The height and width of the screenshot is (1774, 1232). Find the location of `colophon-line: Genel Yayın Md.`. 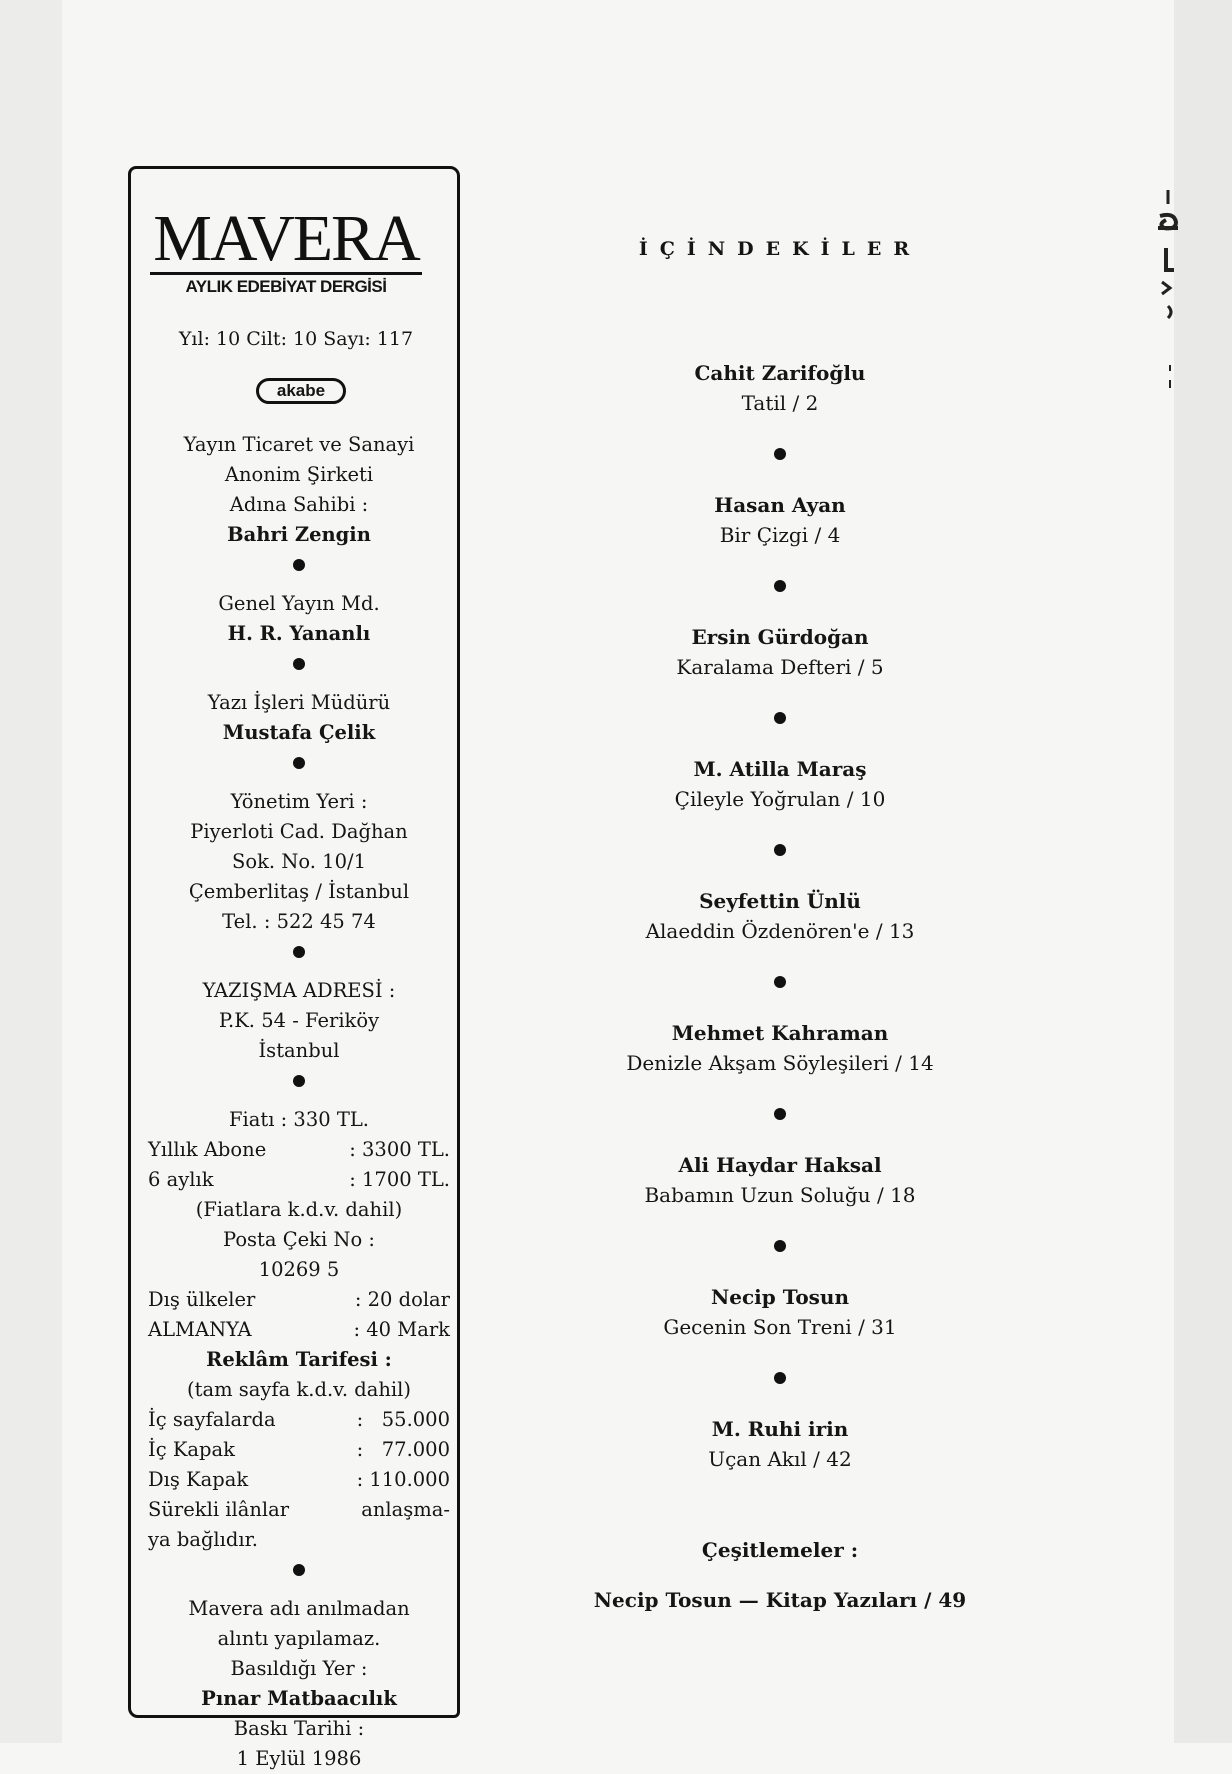

colophon-line: Genel Yayın Md. is located at coordinates (299, 603).